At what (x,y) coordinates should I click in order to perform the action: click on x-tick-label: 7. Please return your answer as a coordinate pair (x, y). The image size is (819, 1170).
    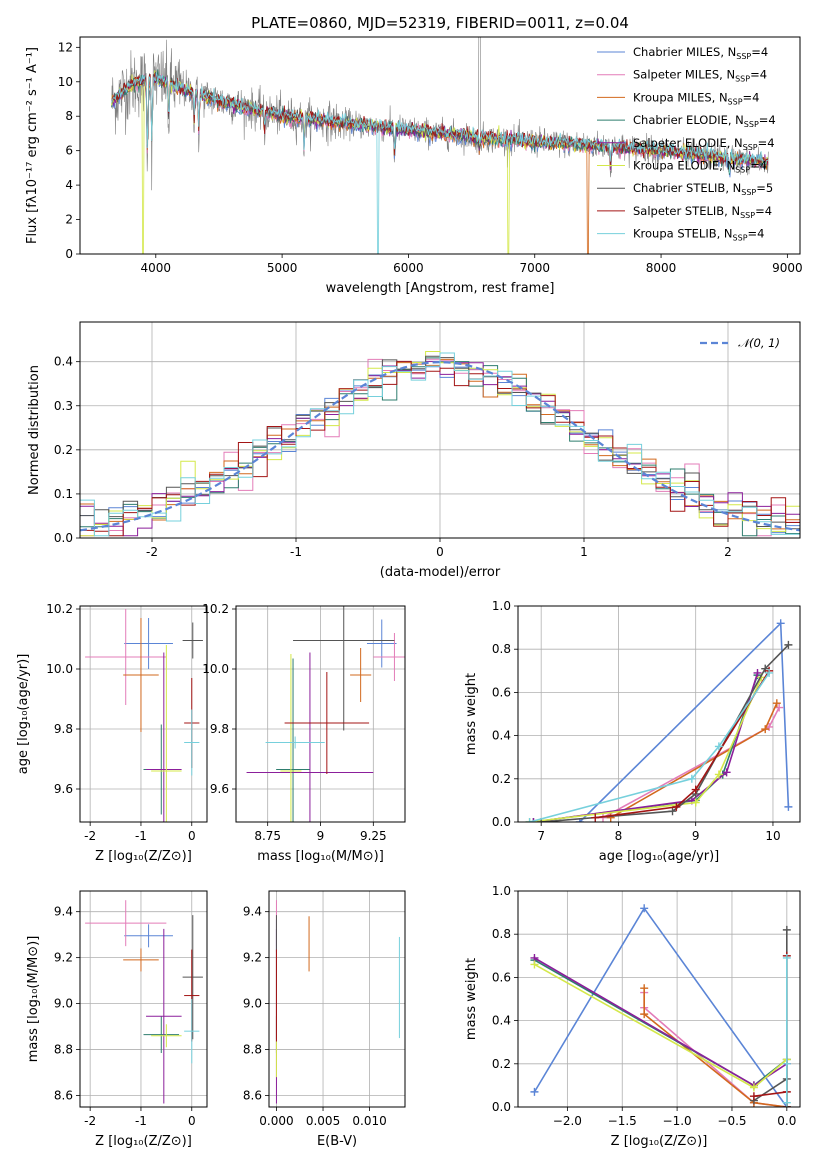
    Looking at the image, I should click on (541, 836).